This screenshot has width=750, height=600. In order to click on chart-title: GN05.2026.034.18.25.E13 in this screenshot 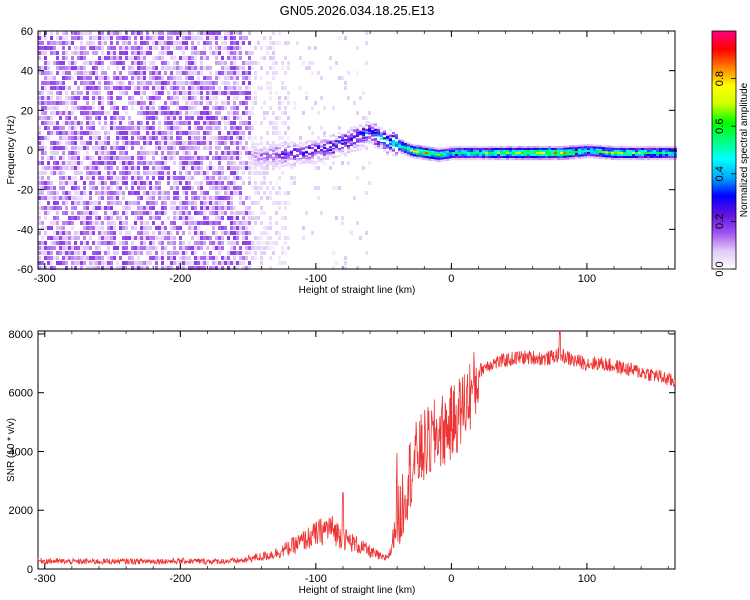, I will do `click(357, 10)`.